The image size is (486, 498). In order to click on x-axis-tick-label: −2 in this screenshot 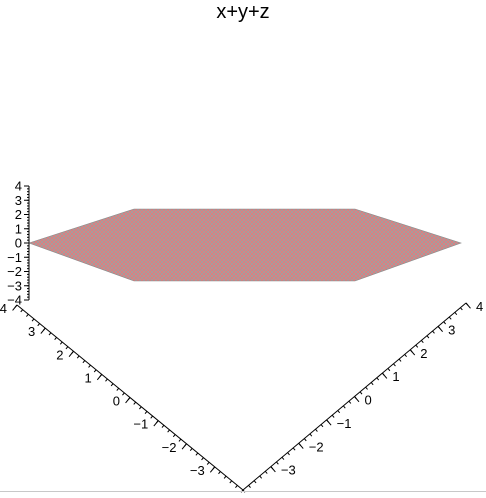, I will do `click(169, 447)`.